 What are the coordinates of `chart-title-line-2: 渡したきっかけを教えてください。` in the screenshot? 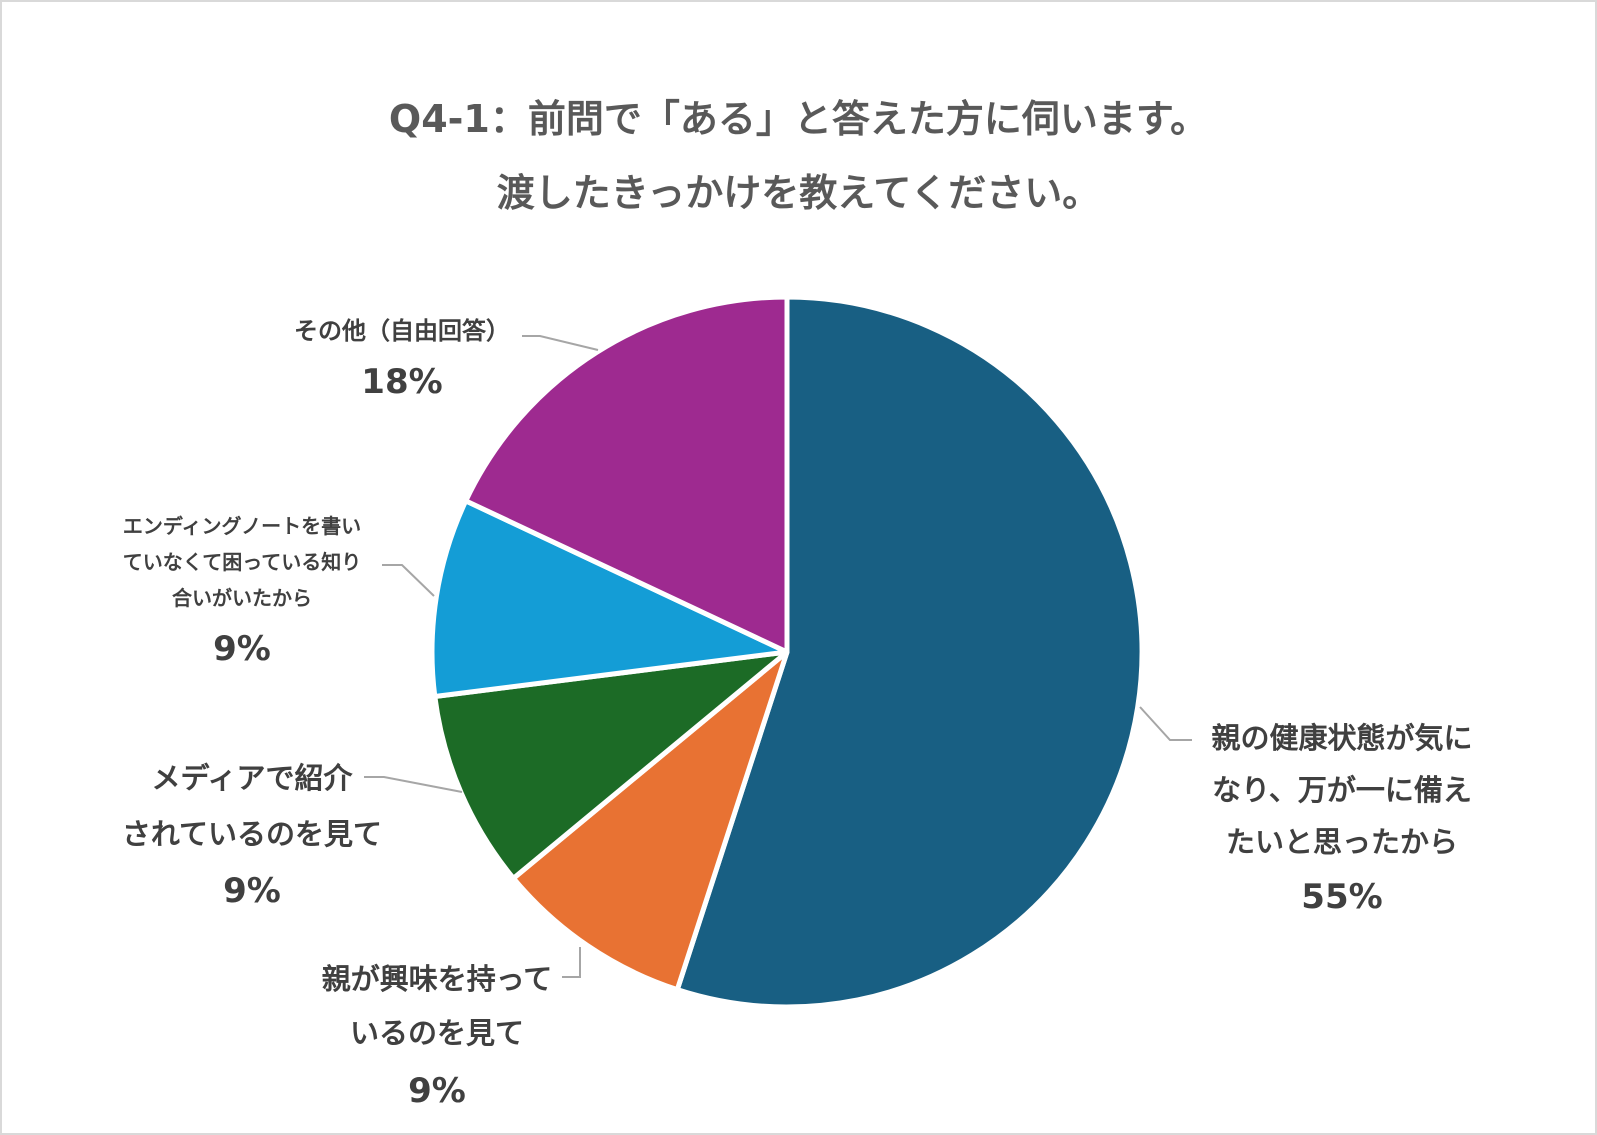 It's located at (798, 193).